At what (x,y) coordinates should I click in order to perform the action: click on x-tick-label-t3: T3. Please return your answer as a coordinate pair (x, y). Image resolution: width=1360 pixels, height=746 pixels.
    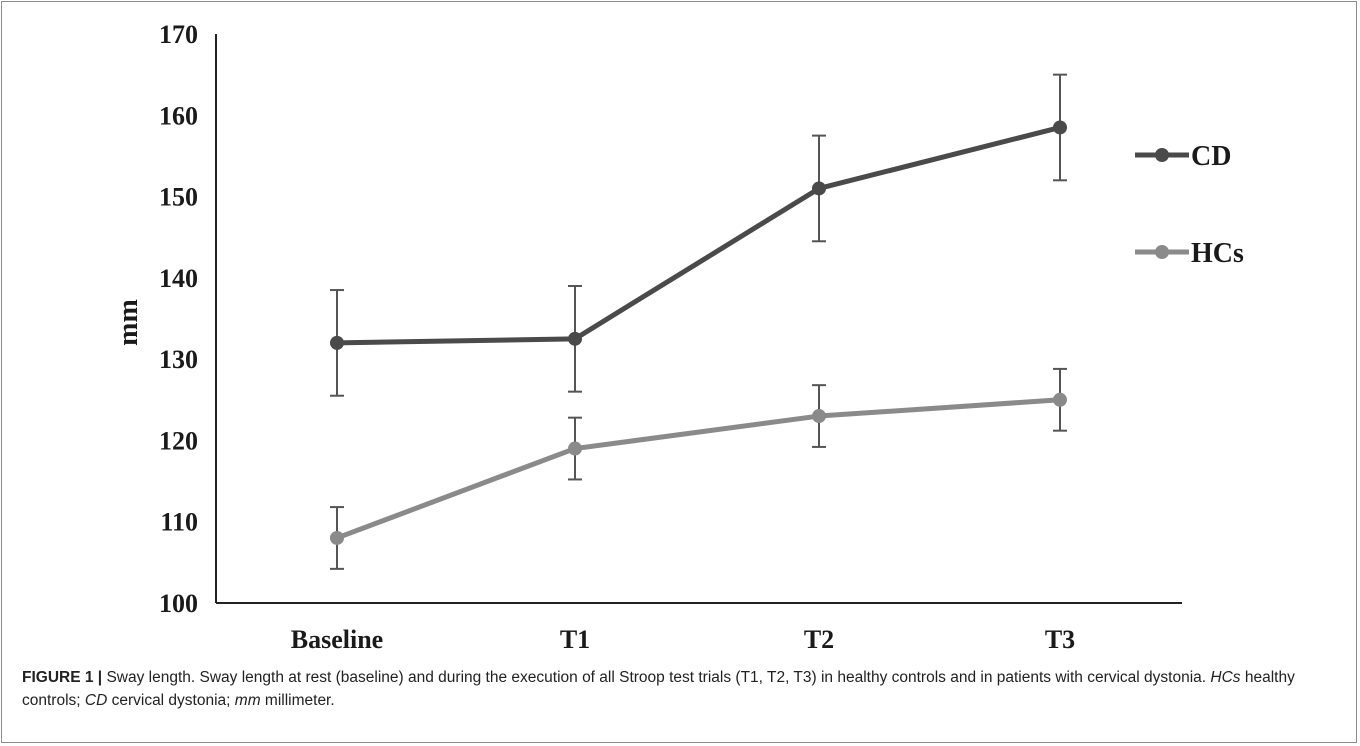
    Looking at the image, I should click on (1060, 639).